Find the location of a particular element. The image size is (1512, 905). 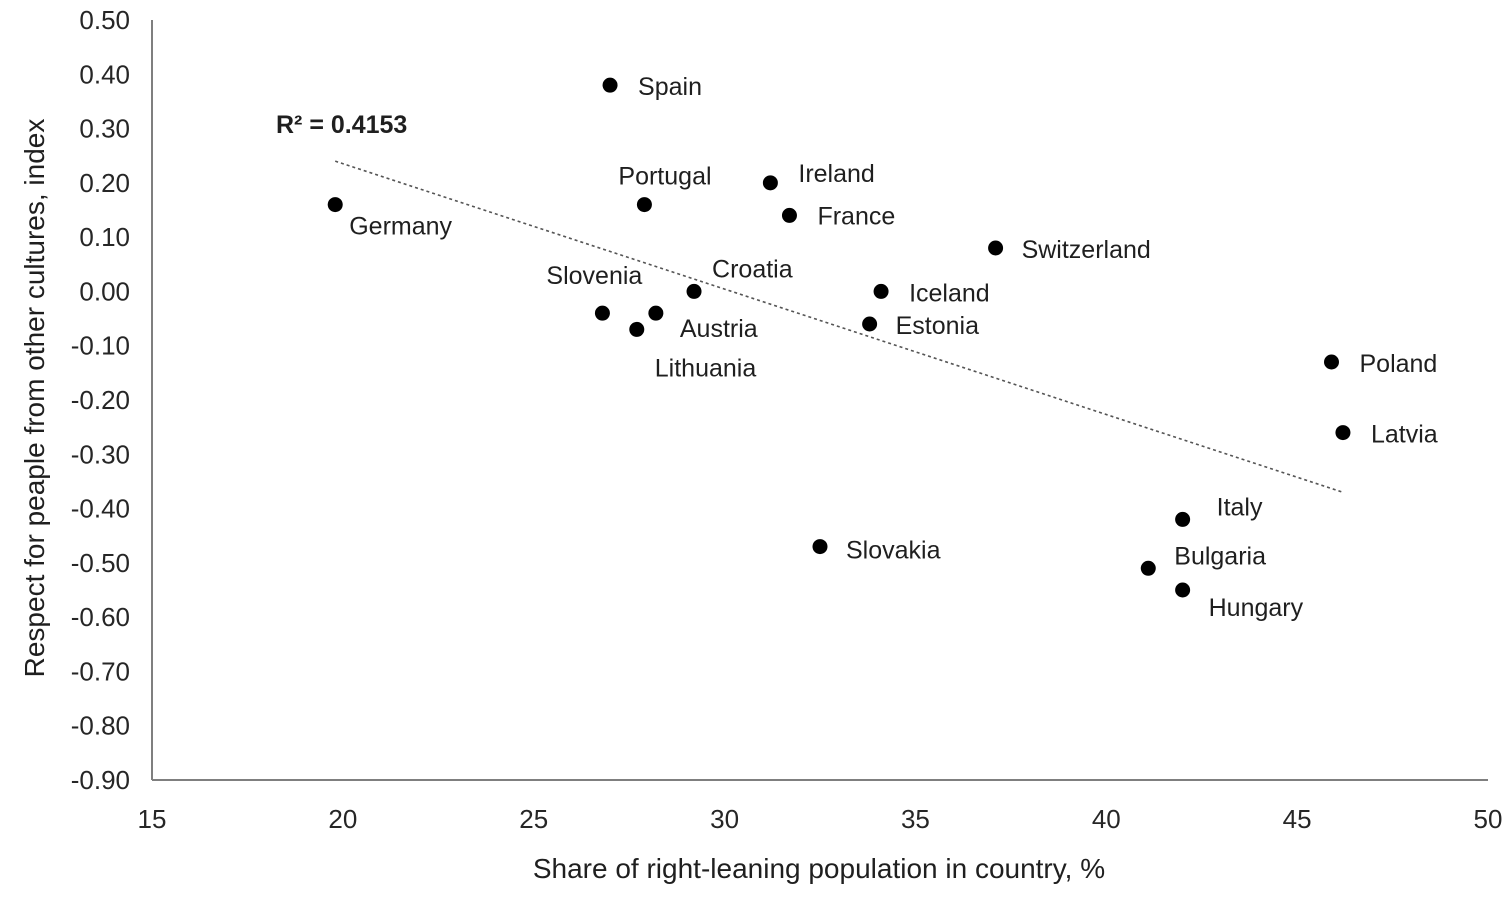

data-point-iceland is located at coordinates (881, 291).